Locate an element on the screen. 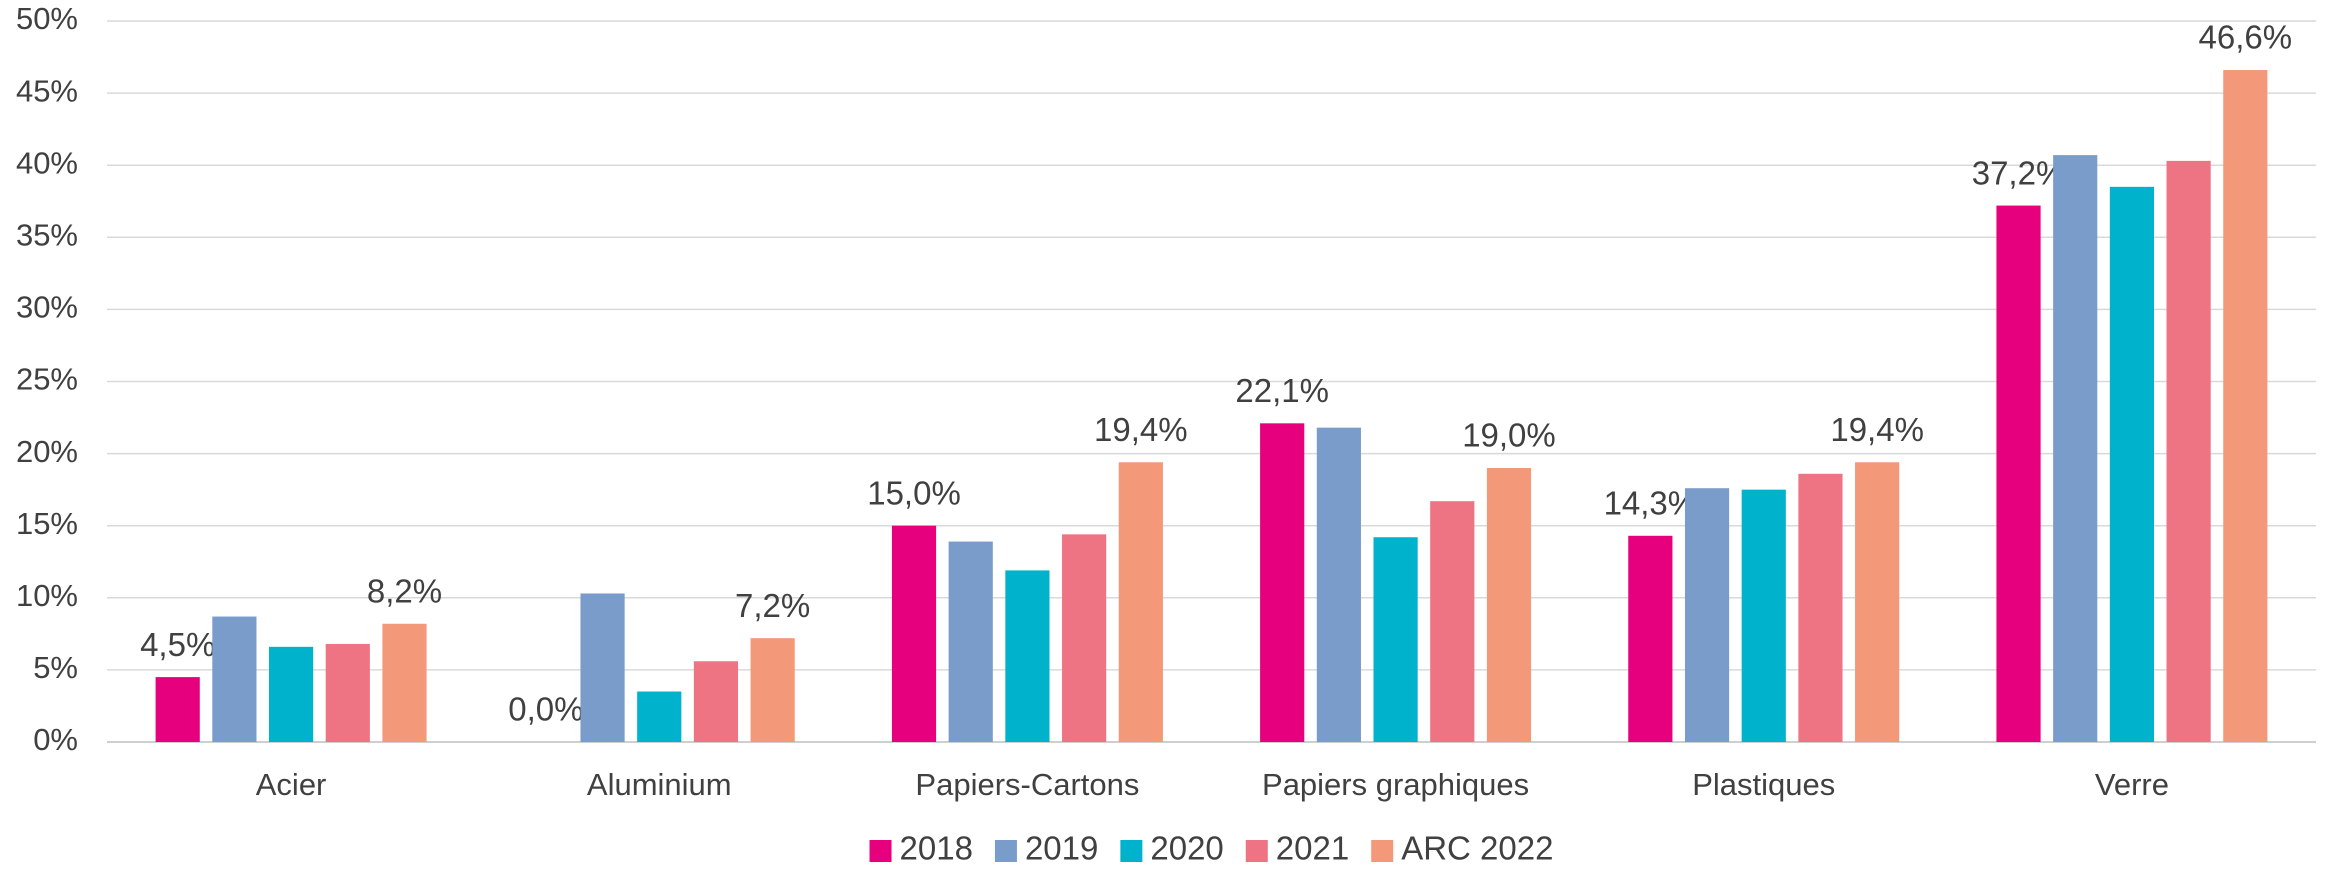 The height and width of the screenshot is (870, 2328). y-tick-label: 20% is located at coordinates (47, 451).